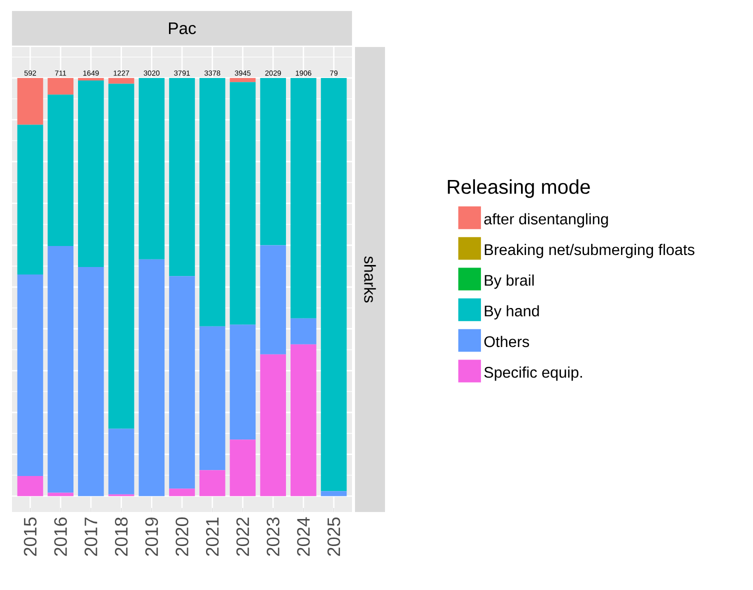  Describe the element at coordinates (30, 536) in the screenshot. I see `x-tick-label: 2015` at that location.